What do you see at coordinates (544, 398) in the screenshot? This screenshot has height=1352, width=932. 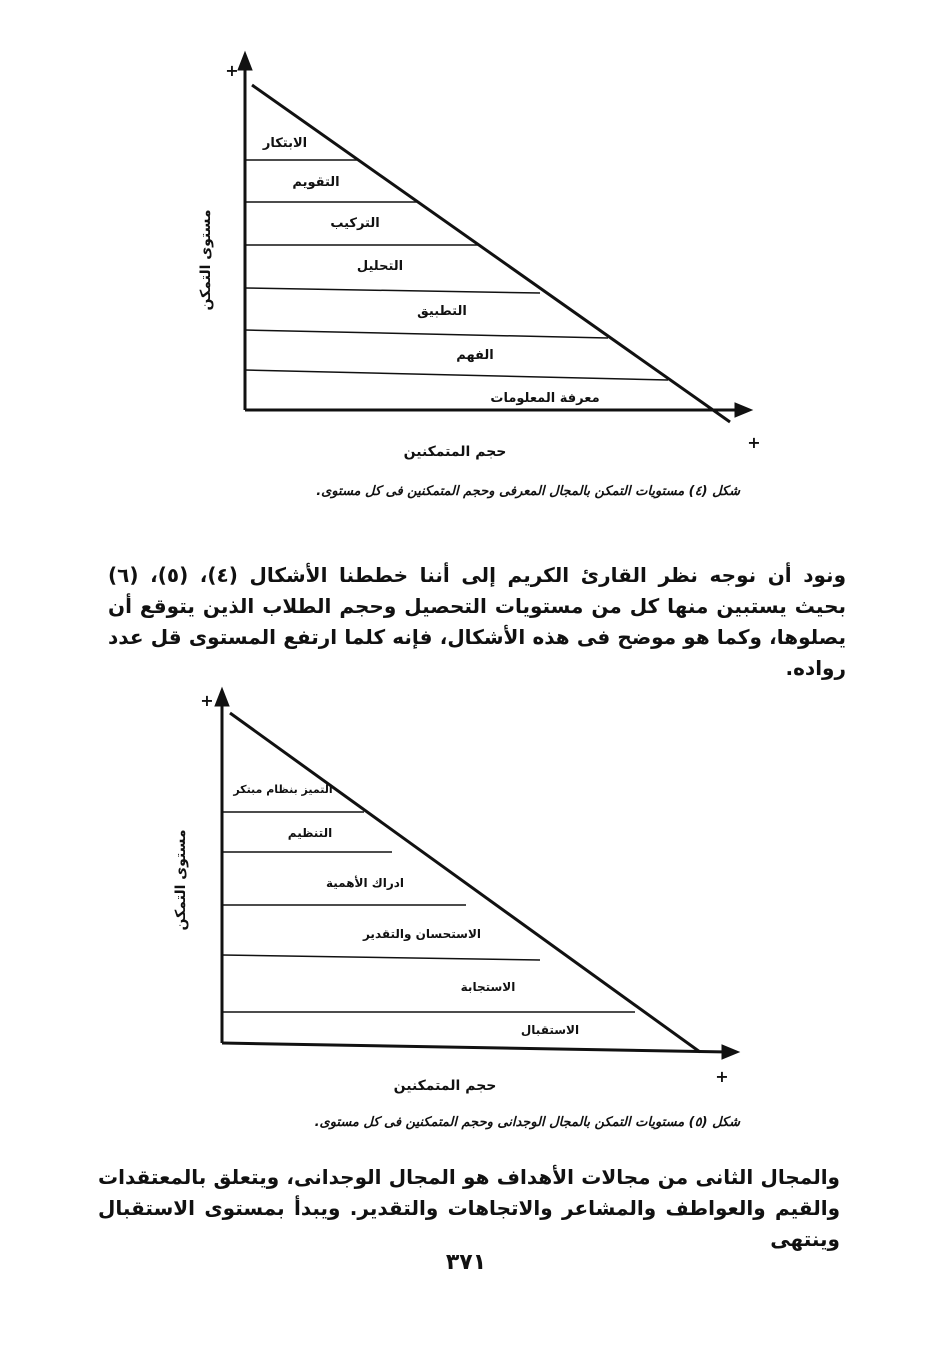 I see `level-label: معرفة المعلومات` at bounding box center [544, 398].